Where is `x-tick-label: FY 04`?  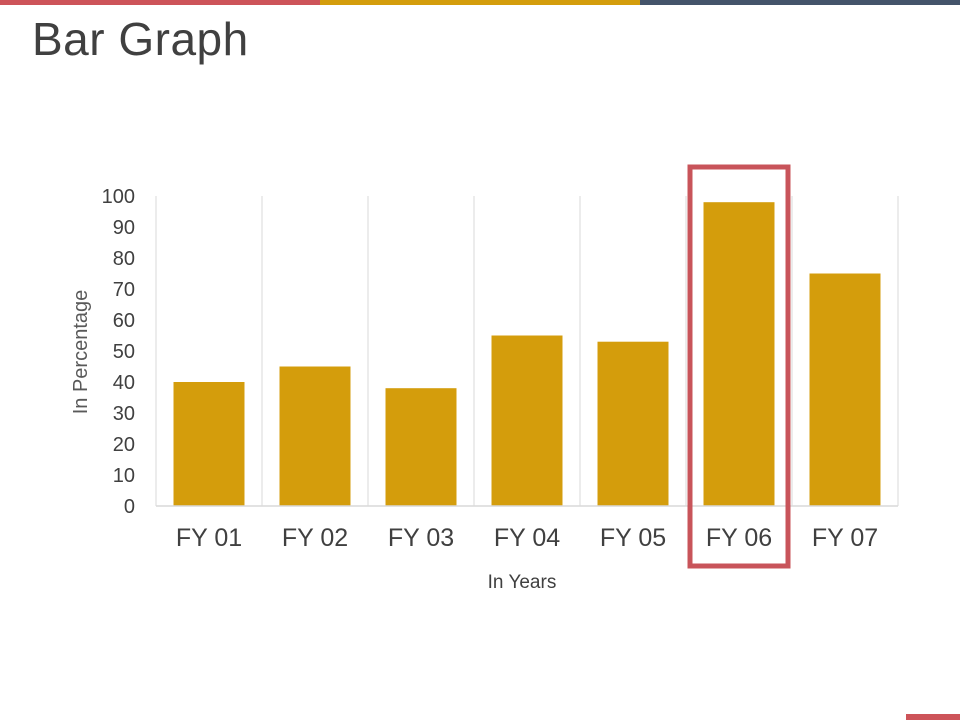
x-tick-label: FY 04 is located at coordinates (527, 538).